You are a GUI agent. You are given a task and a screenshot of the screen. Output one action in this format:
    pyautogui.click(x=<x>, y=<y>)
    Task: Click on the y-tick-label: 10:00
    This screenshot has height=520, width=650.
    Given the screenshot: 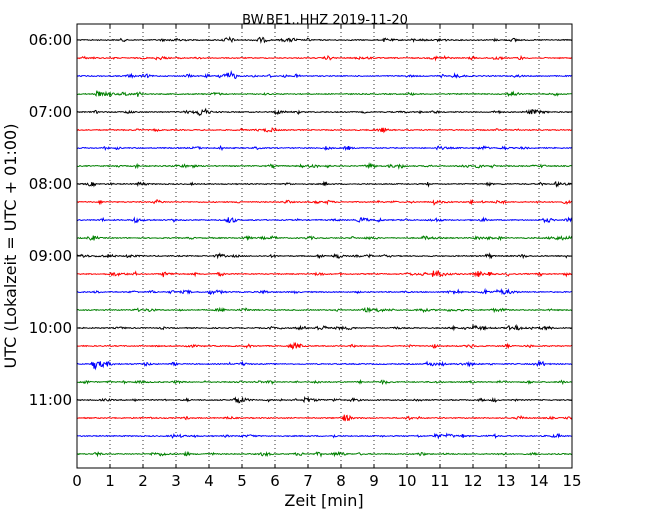 What is the action you would take?
    pyautogui.click(x=50, y=328)
    